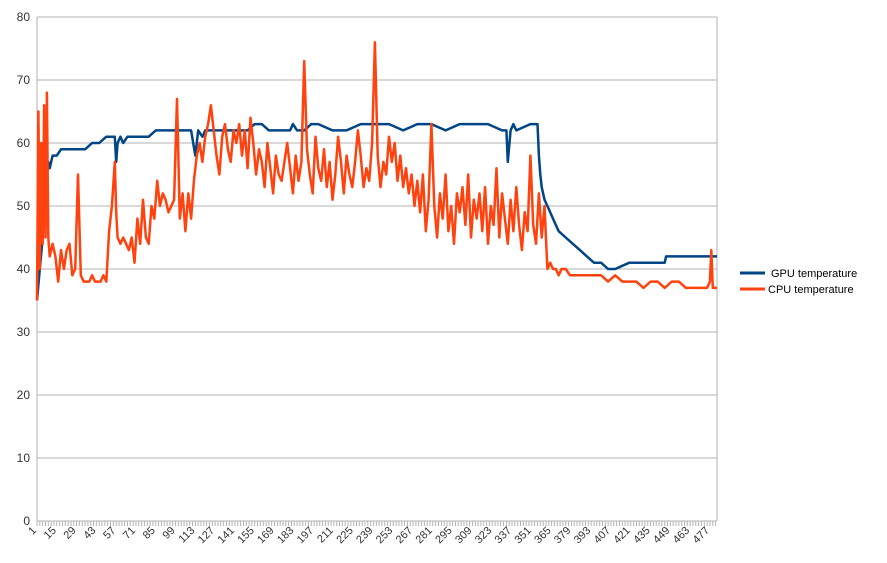 The width and height of the screenshot is (887, 563). I want to click on x-tick-label: 43, so click(89, 533).